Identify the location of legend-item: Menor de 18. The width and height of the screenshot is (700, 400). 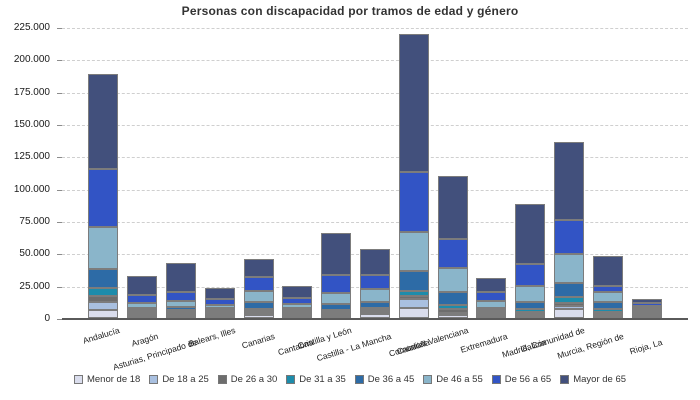
(106, 379).